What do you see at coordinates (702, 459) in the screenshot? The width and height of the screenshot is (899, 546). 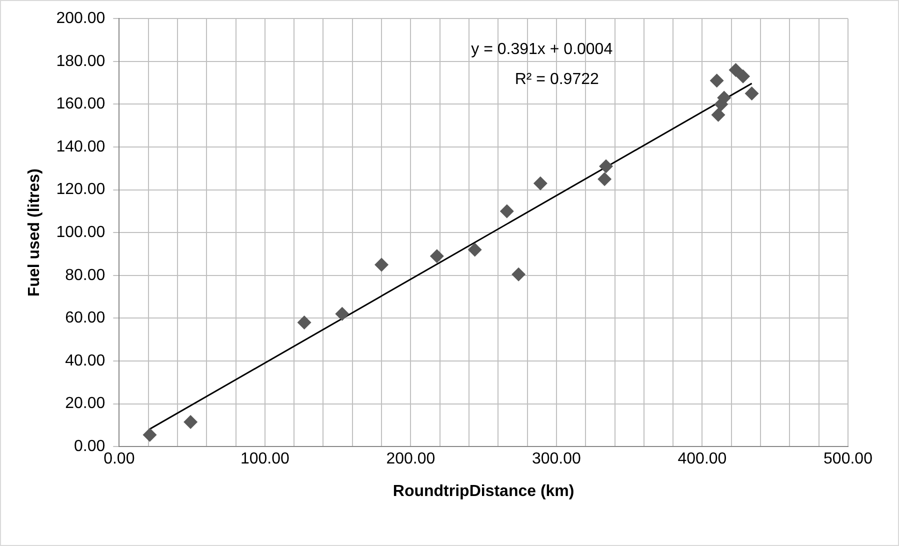 I see `x-tick-label: 400.00` at bounding box center [702, 459].